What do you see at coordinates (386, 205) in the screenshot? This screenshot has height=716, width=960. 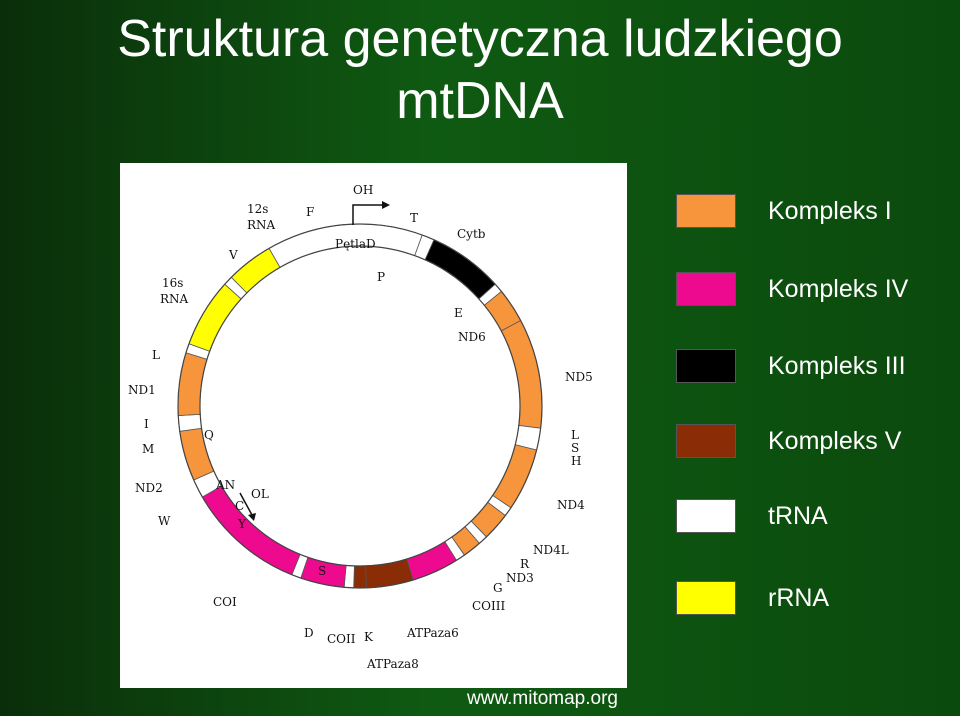 I see `oh-arrowhead-icon` at bounding box center [386, 205].